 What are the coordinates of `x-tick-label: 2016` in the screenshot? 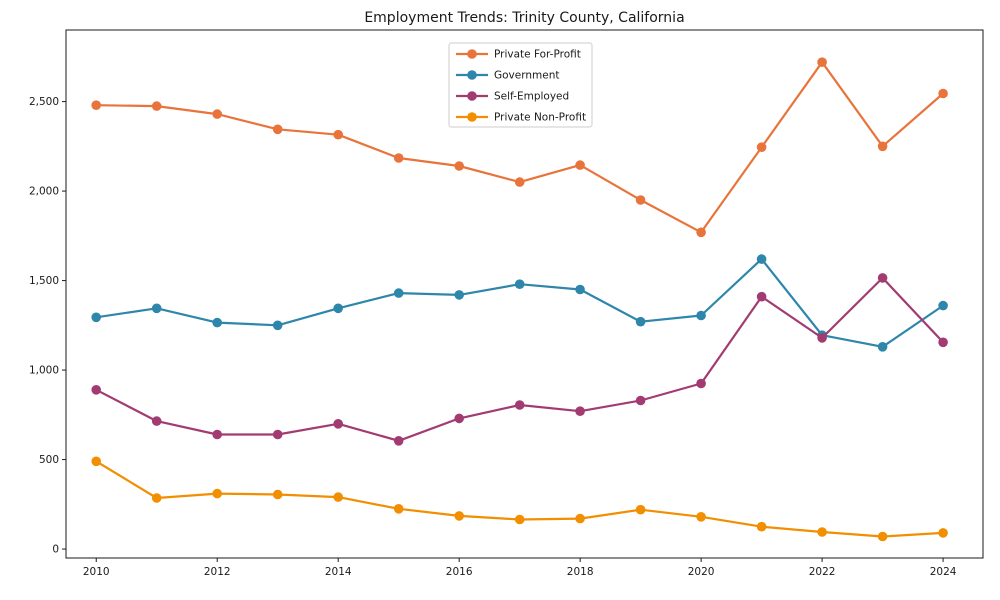 It's located at (459, 572).